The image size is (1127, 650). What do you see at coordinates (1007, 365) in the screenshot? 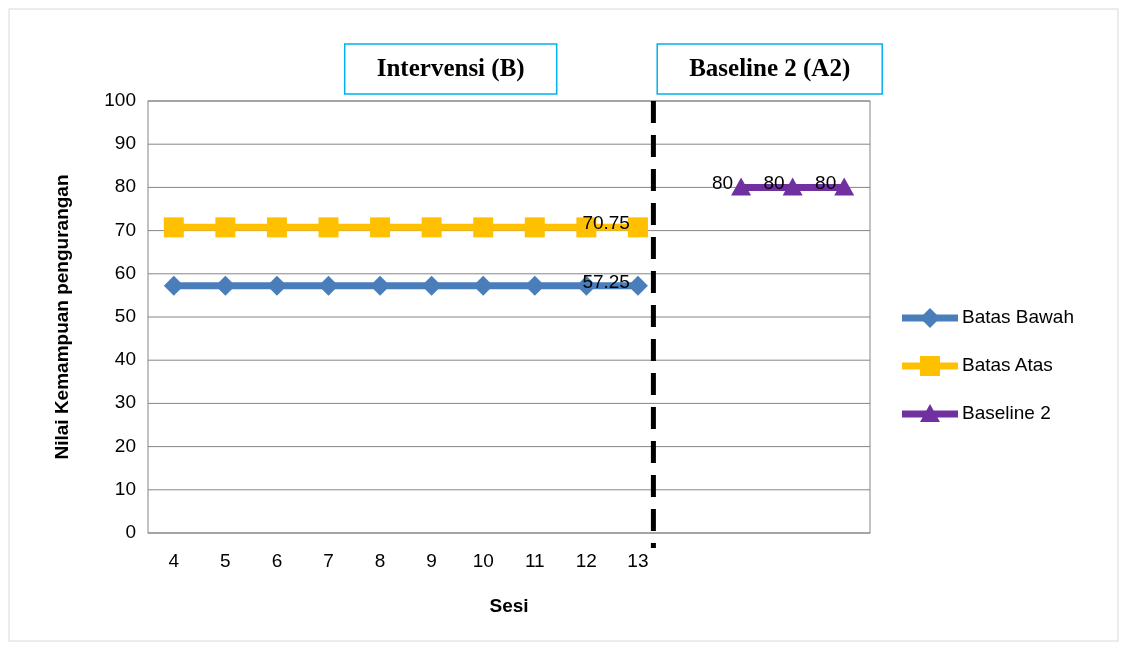
I see `legend-label: Batas Atas` at bounding box center [1007, 365].